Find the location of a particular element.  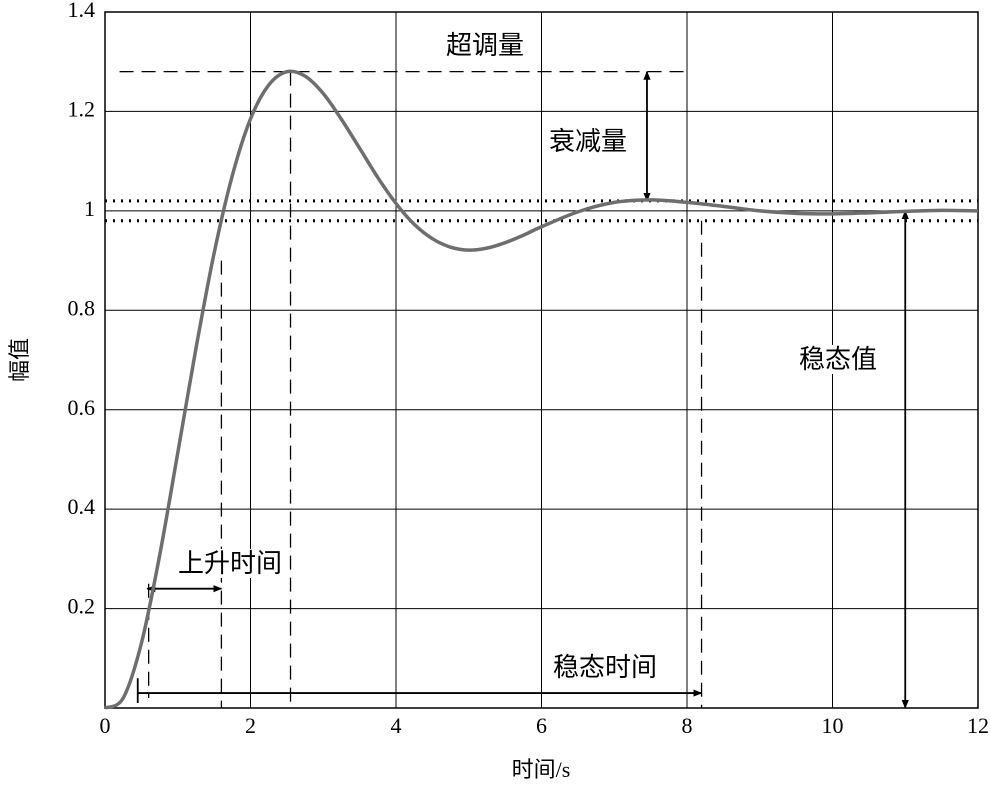

x-tick-label: 4 is located at coordinates (396, 725).